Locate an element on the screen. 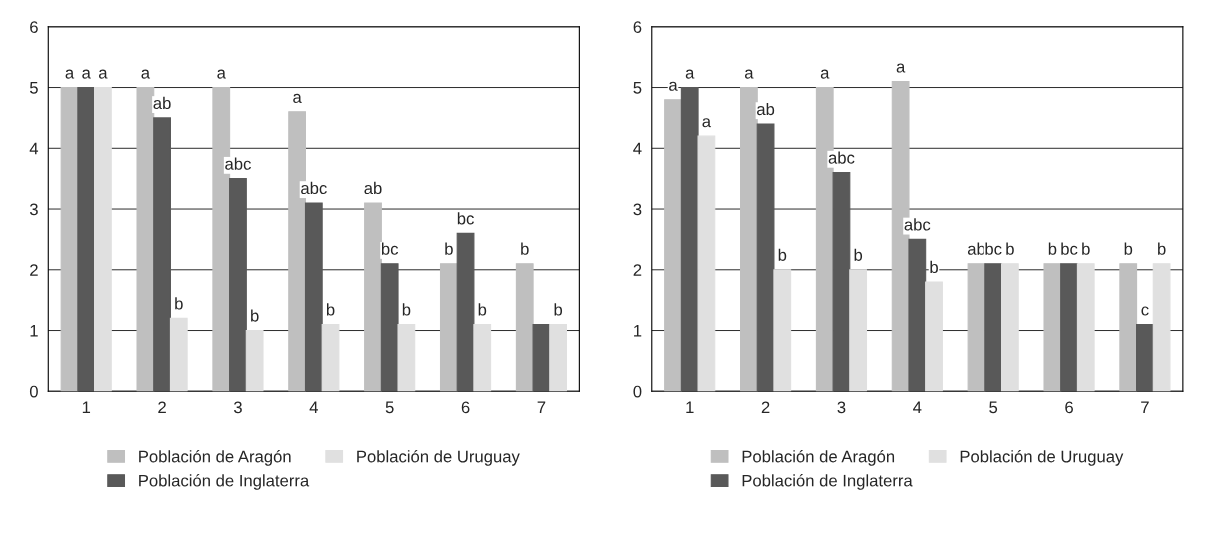 The height and width of the screenshot is (536, 1207). legend-label: Población de Inglaterra is located at coordinates (827, 482).